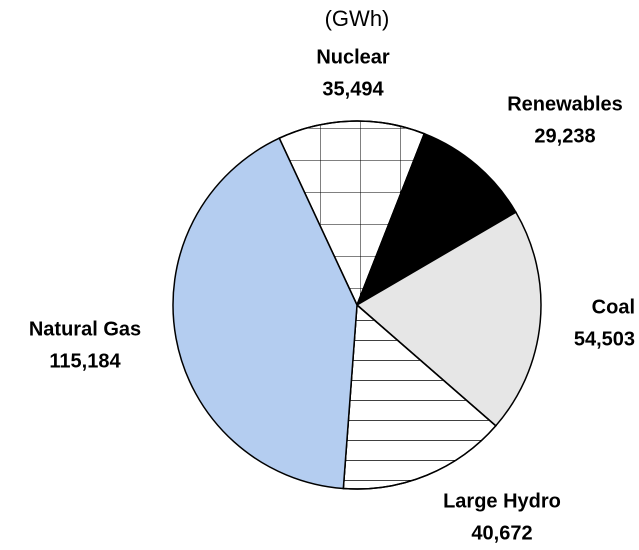 This screenshot has width=639, height=550. I want to click on chart-title: (GWh), so click(357, 18).